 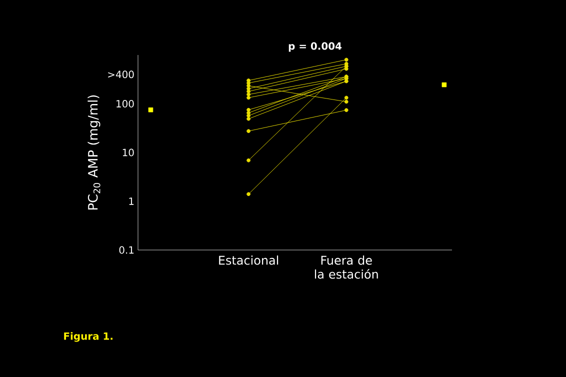 What do you see at coordinates (126, 250) in the screenshot?
I see `y-tick-label: 0.1` at bounding box center [126, 250].